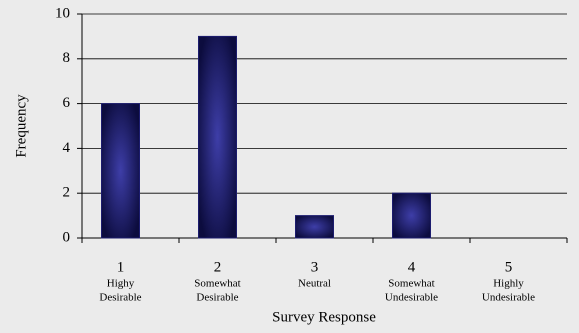  Describe the element at coordinates (508, 284) in the screenshot. I see `category-description: Highly` at that location.